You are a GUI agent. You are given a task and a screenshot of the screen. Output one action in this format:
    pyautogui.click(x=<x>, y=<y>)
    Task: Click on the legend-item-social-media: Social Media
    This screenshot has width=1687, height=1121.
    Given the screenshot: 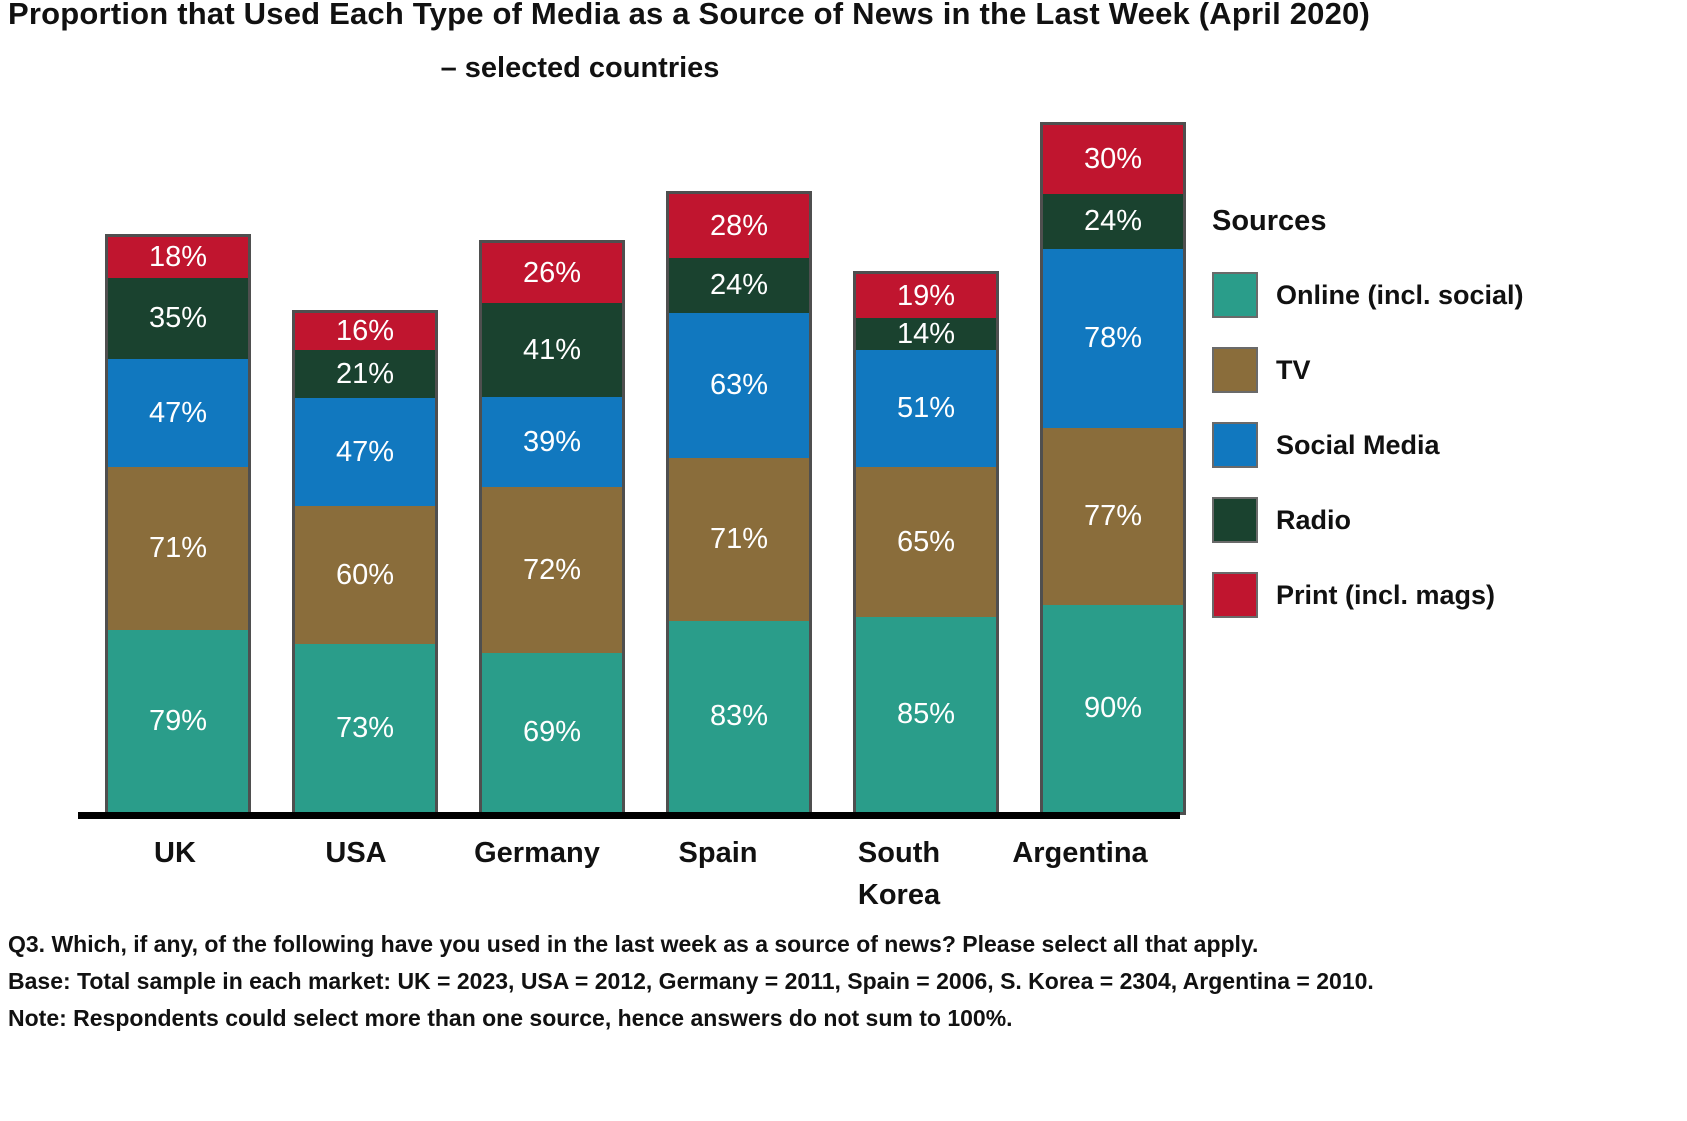 What is the action you would take?
    pyautogui.click(x=1422, y=445)
    